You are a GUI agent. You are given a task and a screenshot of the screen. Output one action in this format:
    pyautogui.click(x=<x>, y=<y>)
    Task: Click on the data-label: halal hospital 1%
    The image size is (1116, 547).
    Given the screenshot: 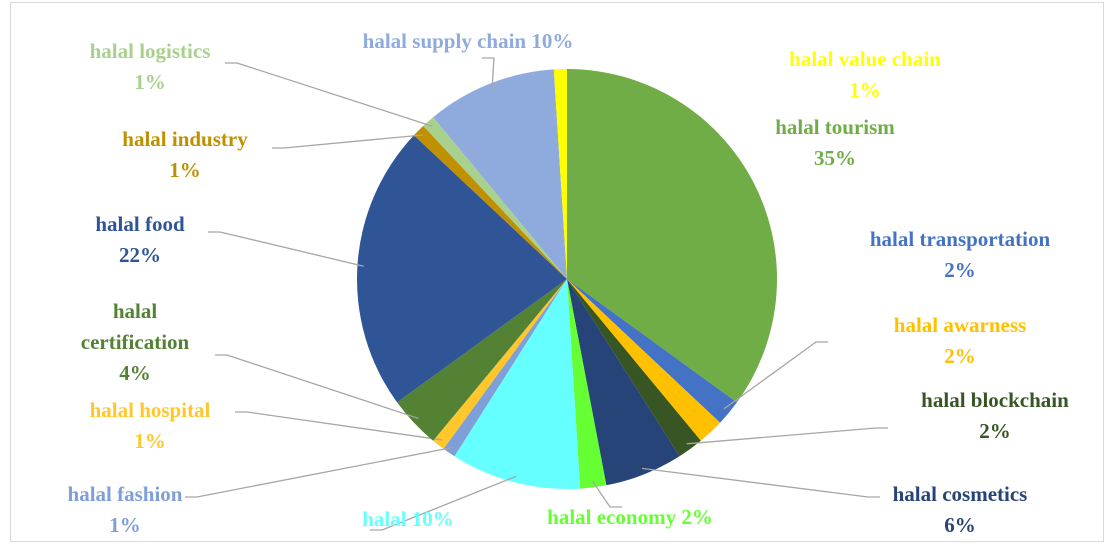 What is the action you would take?
    pyautogui.click(x=150, y=426)
    